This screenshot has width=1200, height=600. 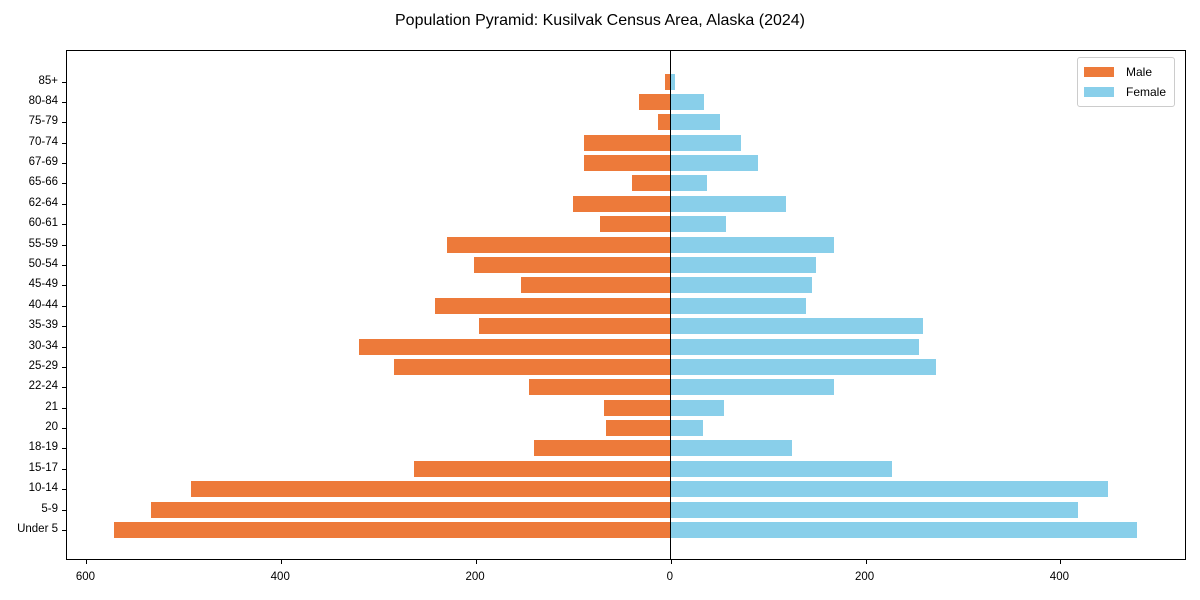 I want to click on legend-label-female: Female, so click(x=1145, y=92).